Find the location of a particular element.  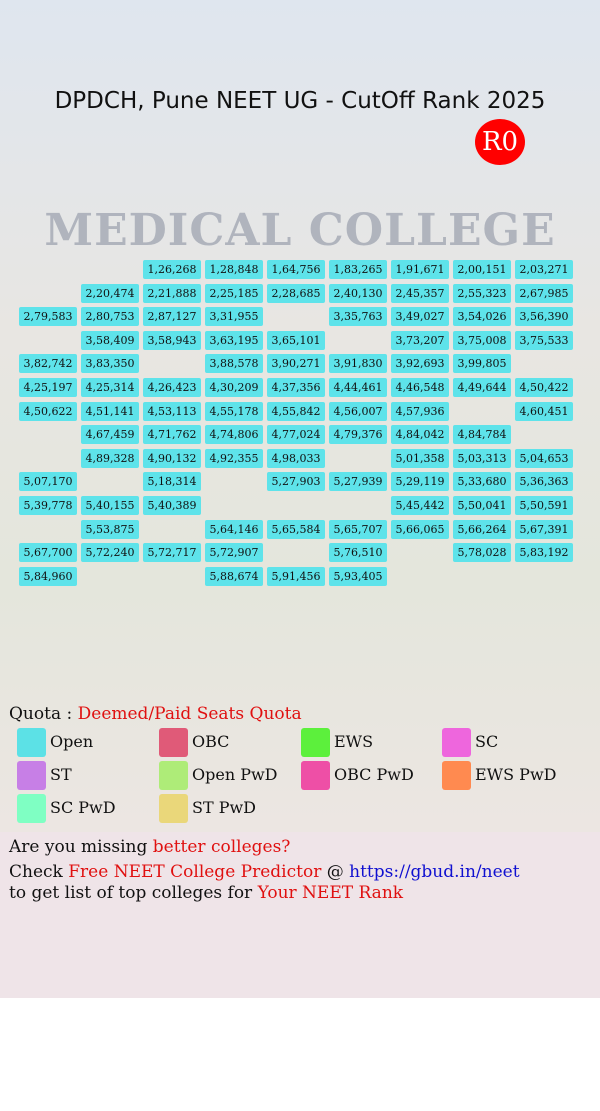

rank-chip: 5,50,041 is located at coordinates (482, 505).